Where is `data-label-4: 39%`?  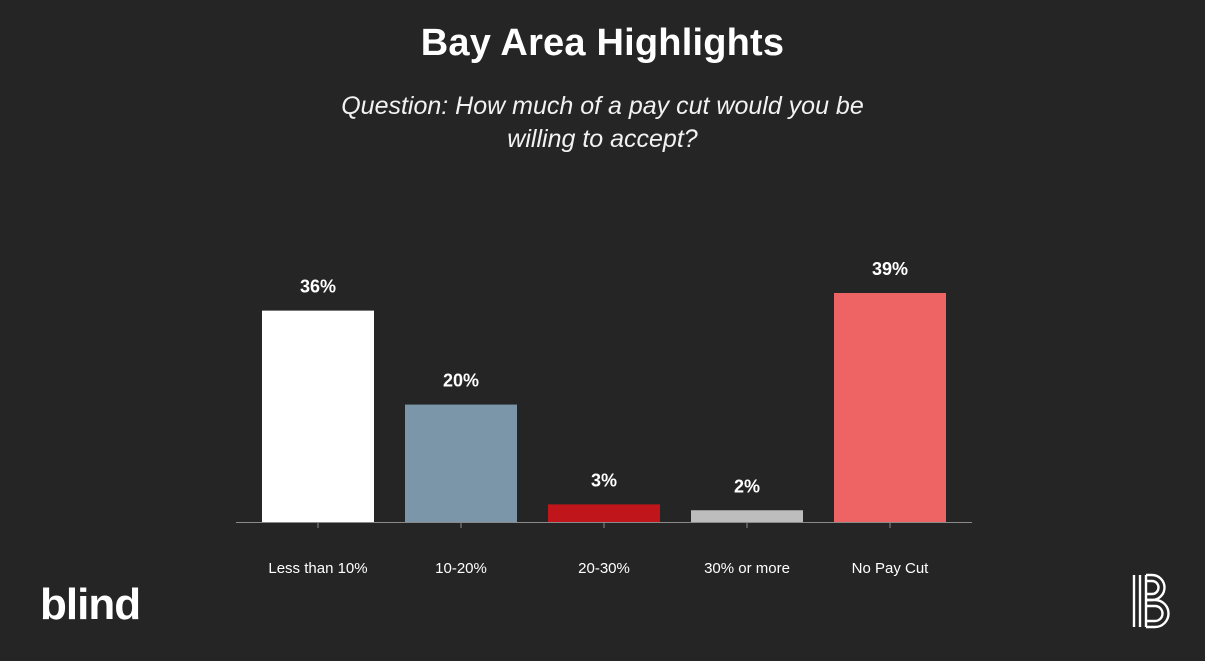 data-label-4: 39% is located at coordinates (890, 269).